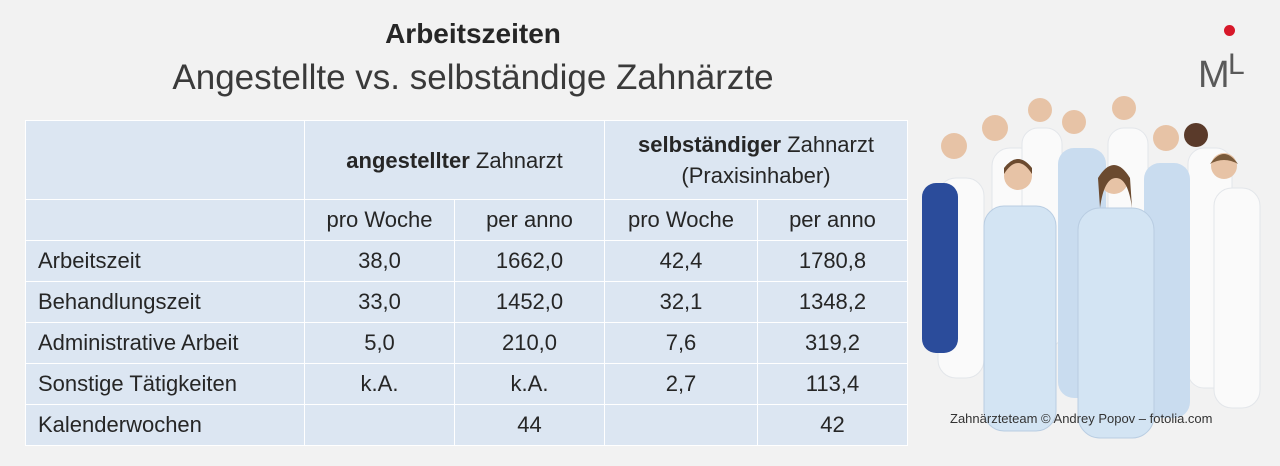 The height and width of the screenshot is (466, 1280). I want to click on table-cell: 42,4, so click(681, 261).